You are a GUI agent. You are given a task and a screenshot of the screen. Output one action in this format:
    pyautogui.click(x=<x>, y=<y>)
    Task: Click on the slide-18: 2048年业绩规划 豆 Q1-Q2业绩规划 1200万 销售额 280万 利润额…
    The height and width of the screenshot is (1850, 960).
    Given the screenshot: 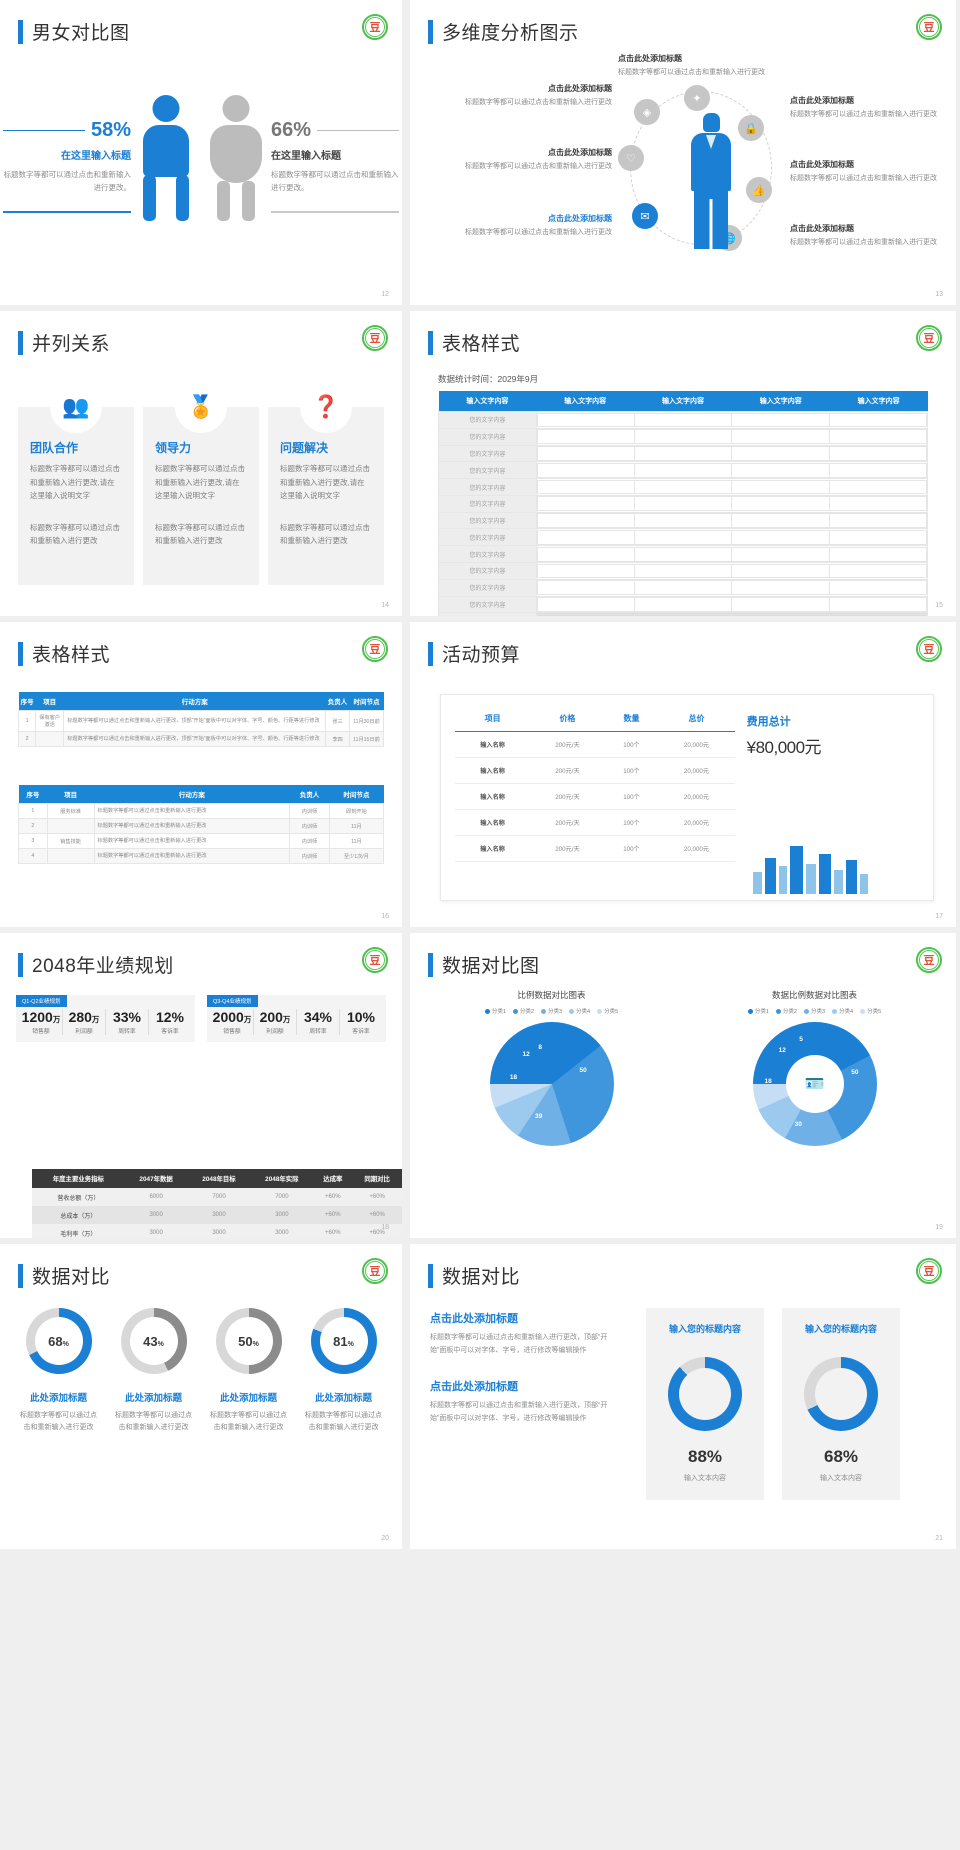 What is the action you would take?
    pyautogui.click(x=201, y=1085)
    